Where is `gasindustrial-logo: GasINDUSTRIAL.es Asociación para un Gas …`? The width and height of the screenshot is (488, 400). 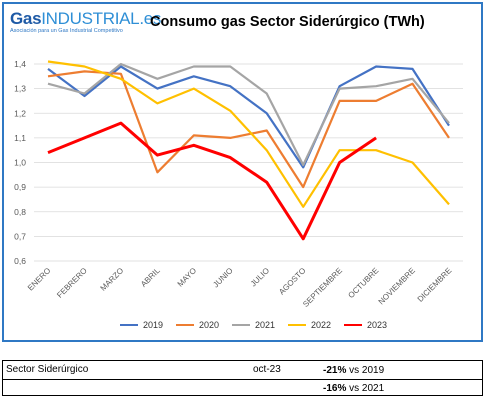 gasindustrial-logo: GasINDUSTRIAL.es Asociación para un Gas … is located at coordinates (85, 22).